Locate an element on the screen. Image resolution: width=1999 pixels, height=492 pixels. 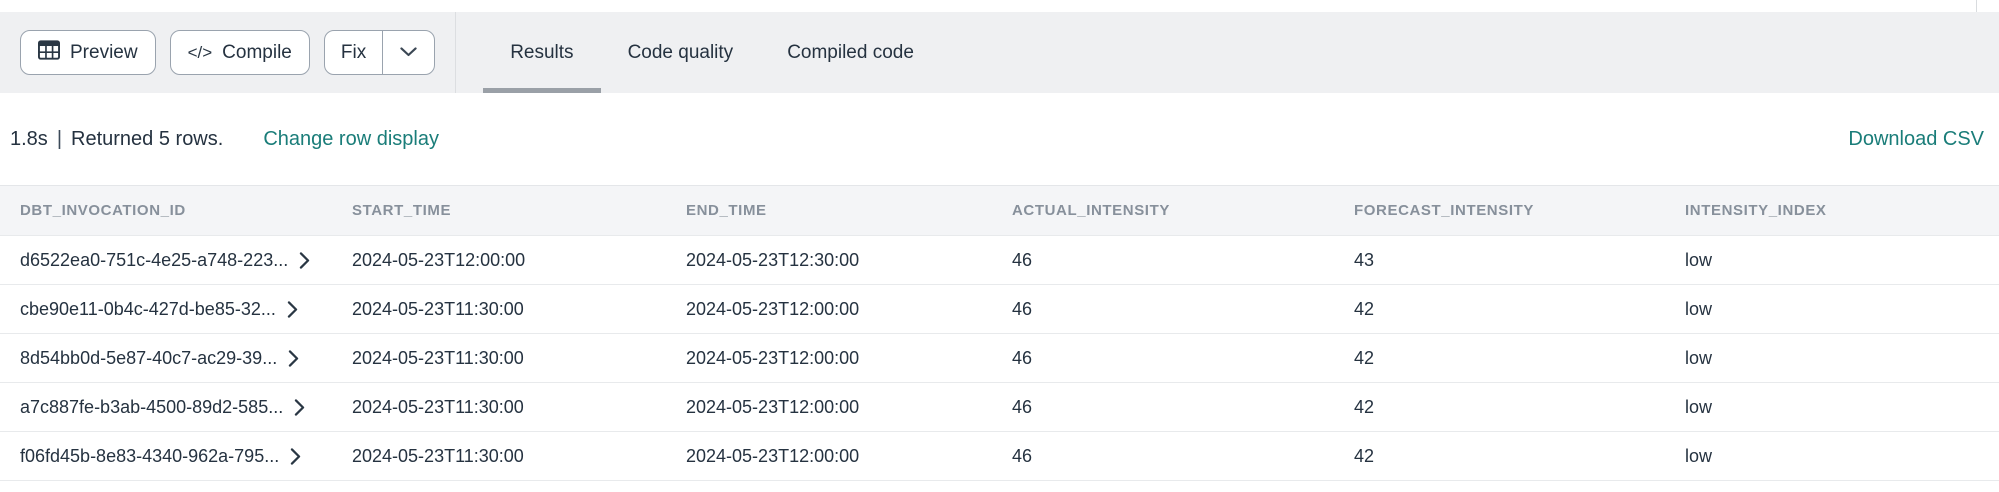
column-header-forecast_intensity: FORECAST_INTENSITY is located at coordinates (1444, 210).